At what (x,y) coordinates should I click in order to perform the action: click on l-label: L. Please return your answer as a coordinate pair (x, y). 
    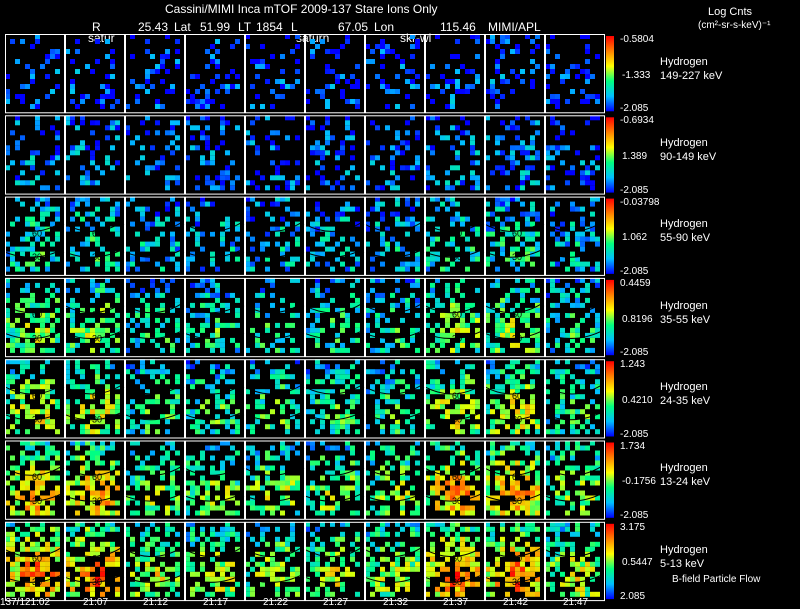
    Looking at the image, I should click on (294, 27).